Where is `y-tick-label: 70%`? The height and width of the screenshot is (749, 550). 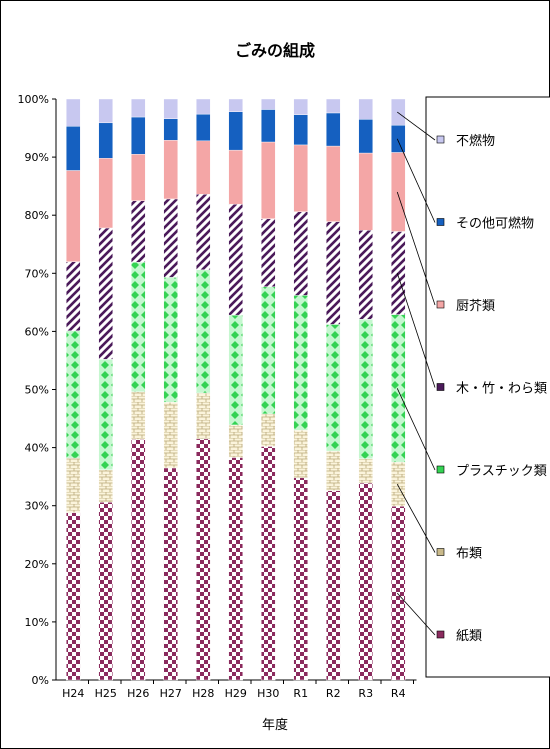
y-tick-label: 70% is located at coordinates (37, 273).